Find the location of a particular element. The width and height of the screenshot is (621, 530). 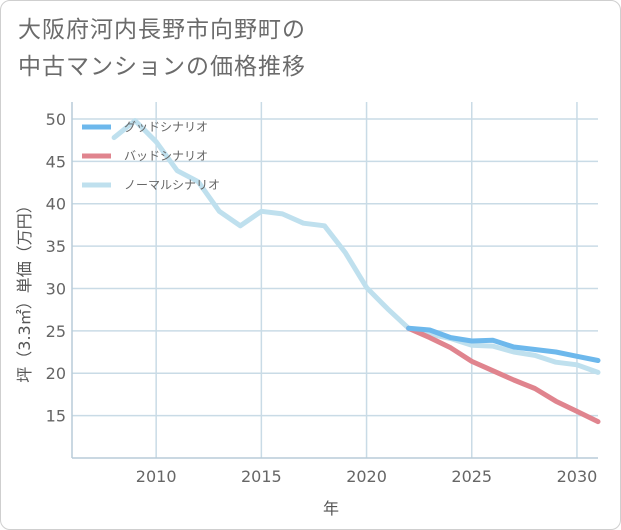

legend-label: バッドシナリオ is located at coordinates (166, 156).